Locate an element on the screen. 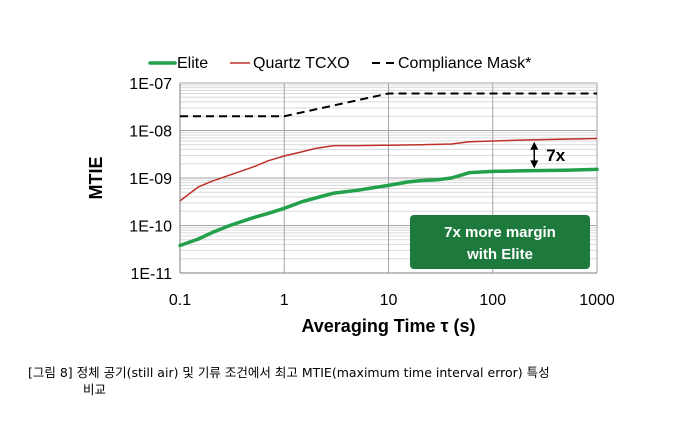 The width and height of the screenshot is (684, 423). ratio-label: 7x is located at coordinates (555, 155).